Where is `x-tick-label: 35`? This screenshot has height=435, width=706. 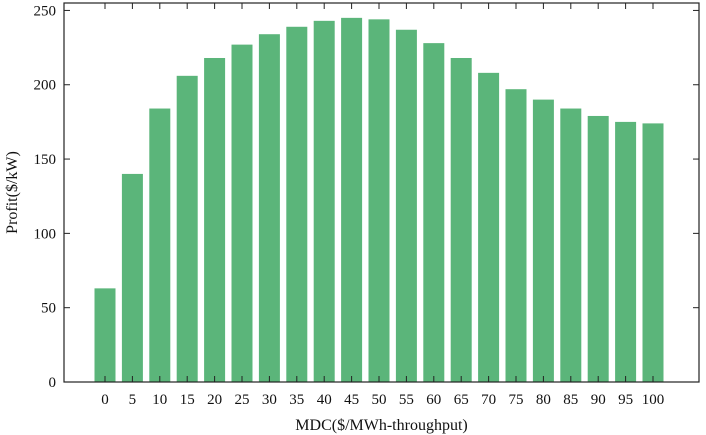
x-tick-label: 35 is located at coordinates (296, 400).